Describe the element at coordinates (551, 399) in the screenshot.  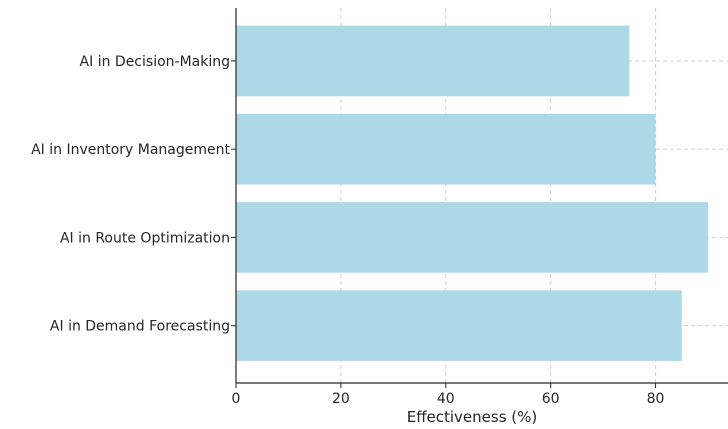
I see `x-tick-label: 60` at that location.